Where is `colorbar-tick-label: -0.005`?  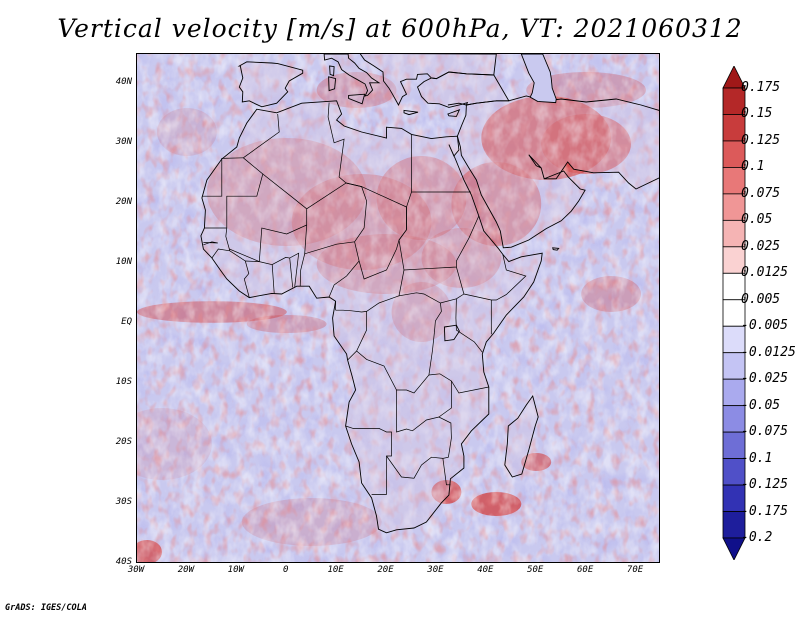
colorbar-tick-label: -0.005 is located at coordinates (764, 326).